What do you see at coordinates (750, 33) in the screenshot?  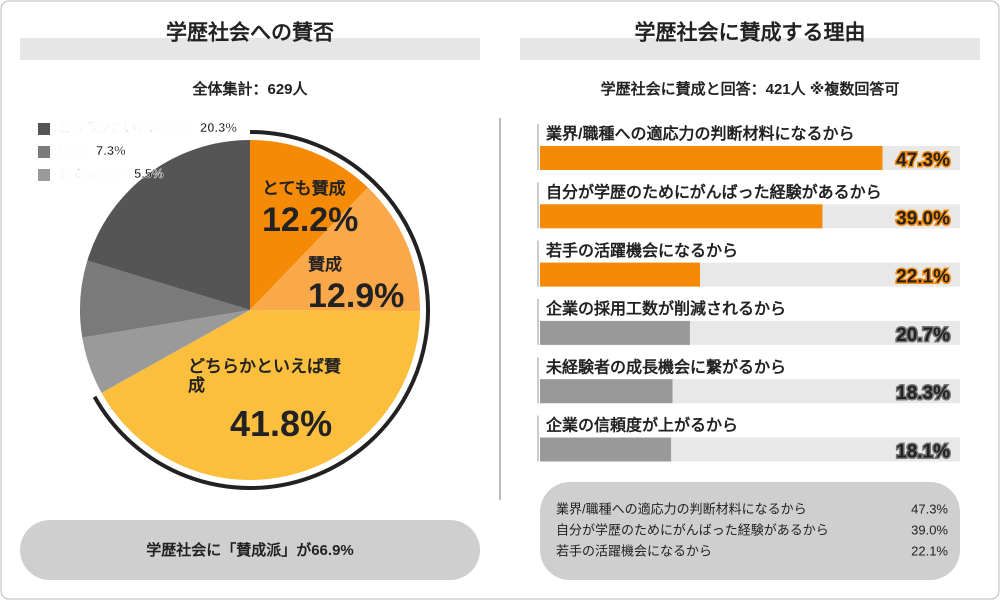 I see `chart-title: 学歴社会に賛成する理由` at bounding box center [750, 33].